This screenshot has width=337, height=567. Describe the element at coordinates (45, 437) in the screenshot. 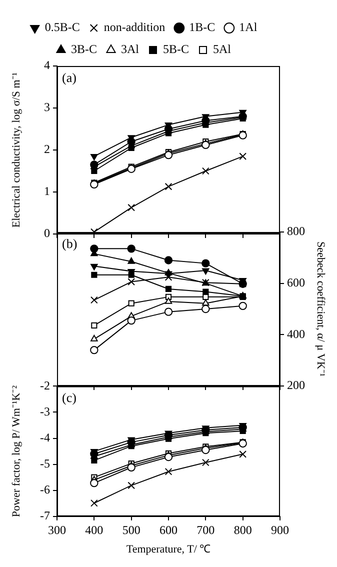

I see `y-tick-label: -4` at that location.